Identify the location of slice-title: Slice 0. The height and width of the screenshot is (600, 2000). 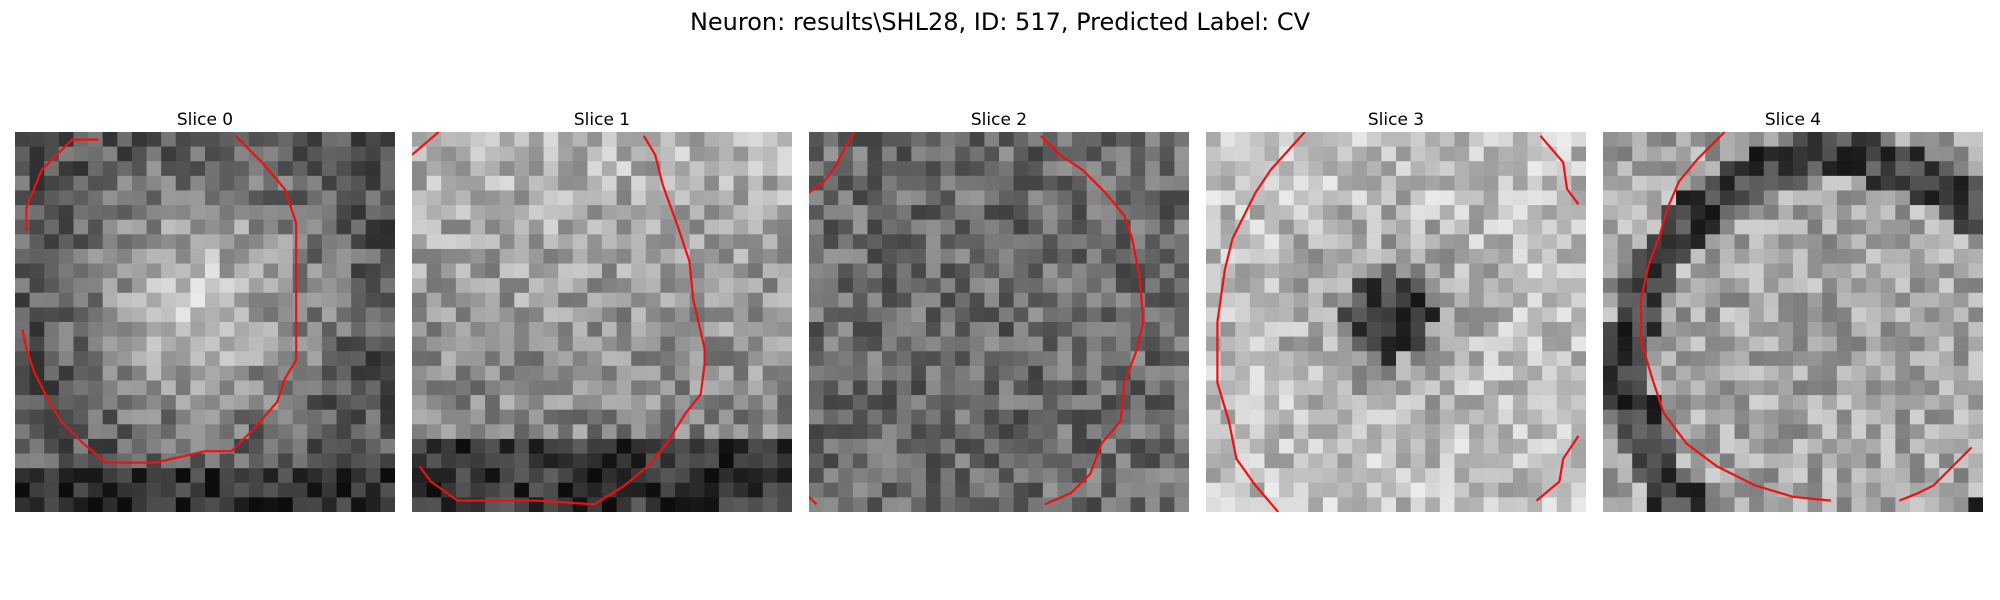
(205, 120).